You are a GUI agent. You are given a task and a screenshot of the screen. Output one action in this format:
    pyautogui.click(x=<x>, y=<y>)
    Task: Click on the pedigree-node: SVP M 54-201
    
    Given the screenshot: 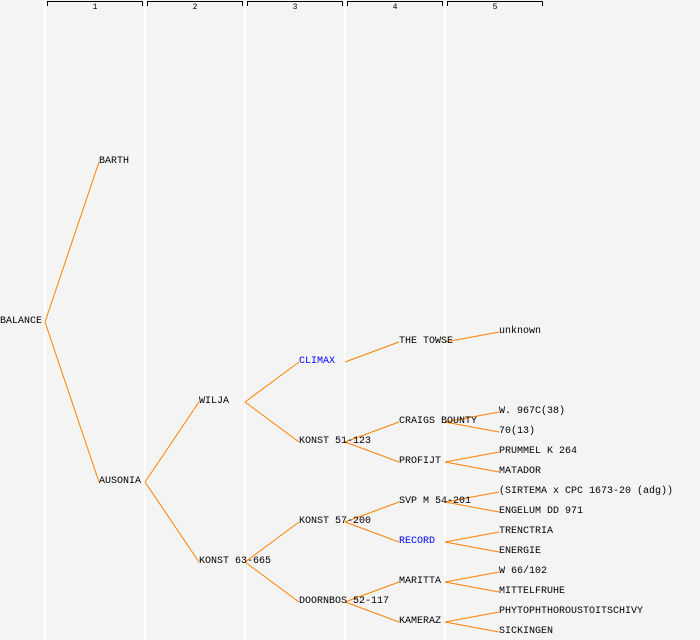 What is the action you would take?
    pyautogui.click(x=435, y=501)
    